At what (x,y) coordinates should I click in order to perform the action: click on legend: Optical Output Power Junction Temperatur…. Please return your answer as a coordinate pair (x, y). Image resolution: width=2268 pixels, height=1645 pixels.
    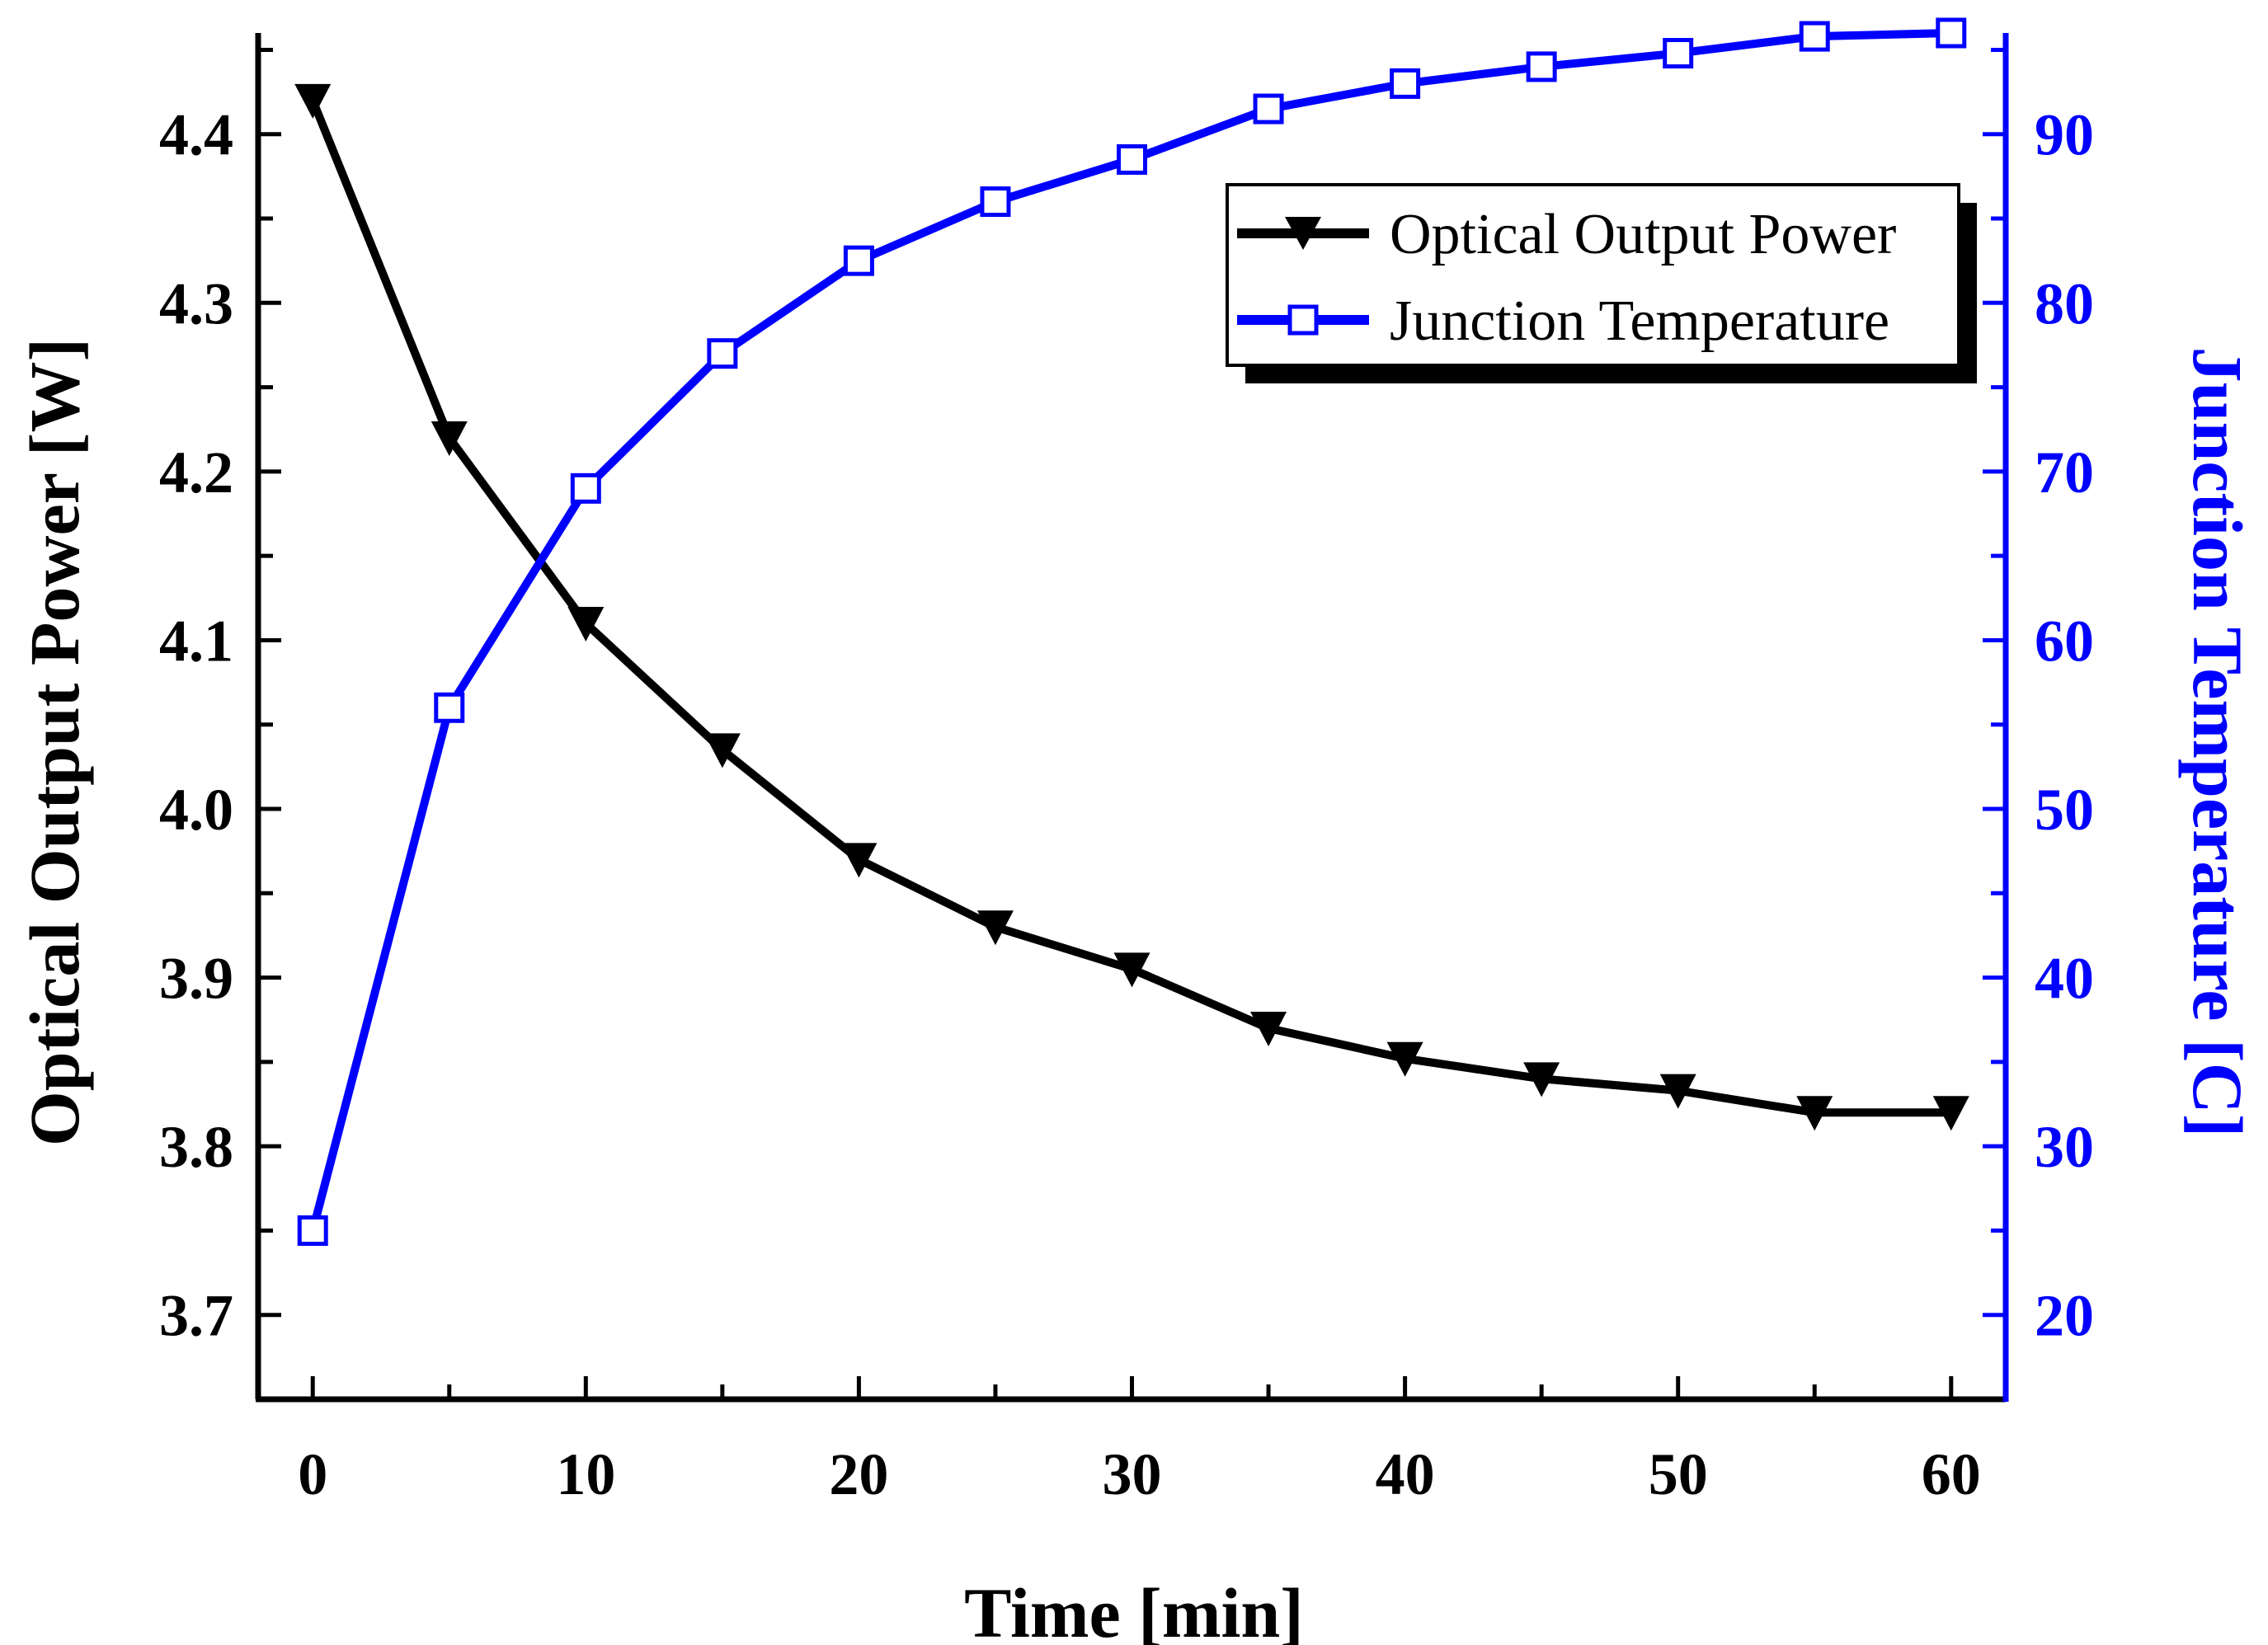
    Looking at the image, I should click on (1601, 283).